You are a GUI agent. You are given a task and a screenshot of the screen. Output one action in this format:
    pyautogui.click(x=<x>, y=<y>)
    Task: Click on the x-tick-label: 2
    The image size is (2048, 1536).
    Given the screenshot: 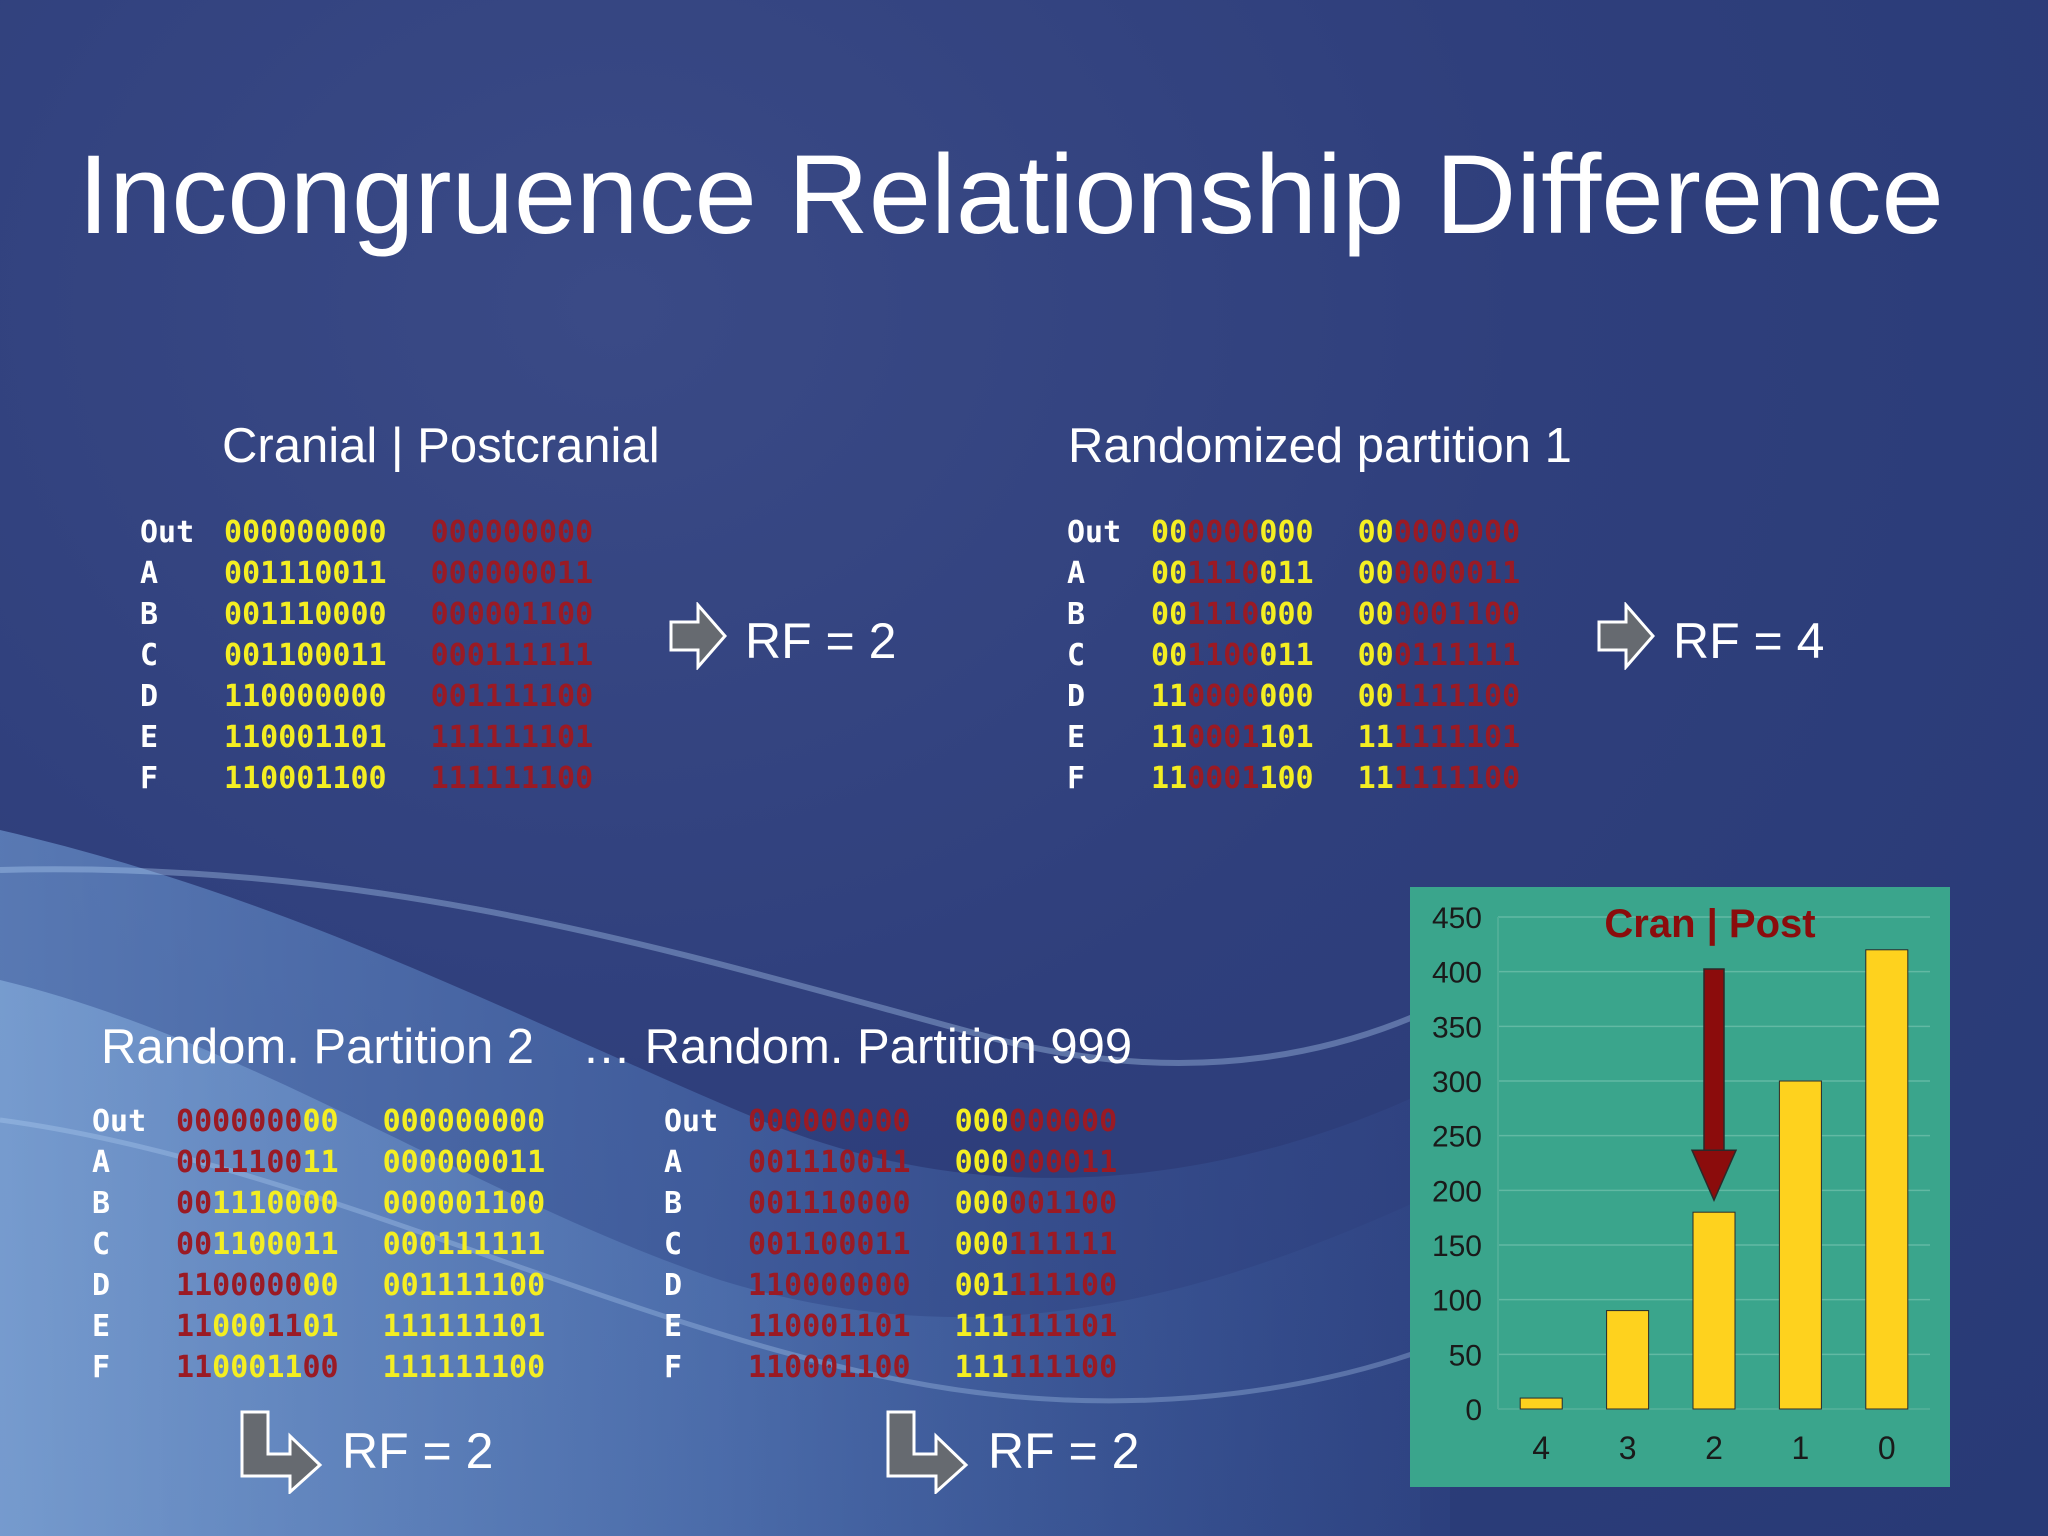 What is the action you would take?
    pyautogui.click(x=1714, y=1448)
    